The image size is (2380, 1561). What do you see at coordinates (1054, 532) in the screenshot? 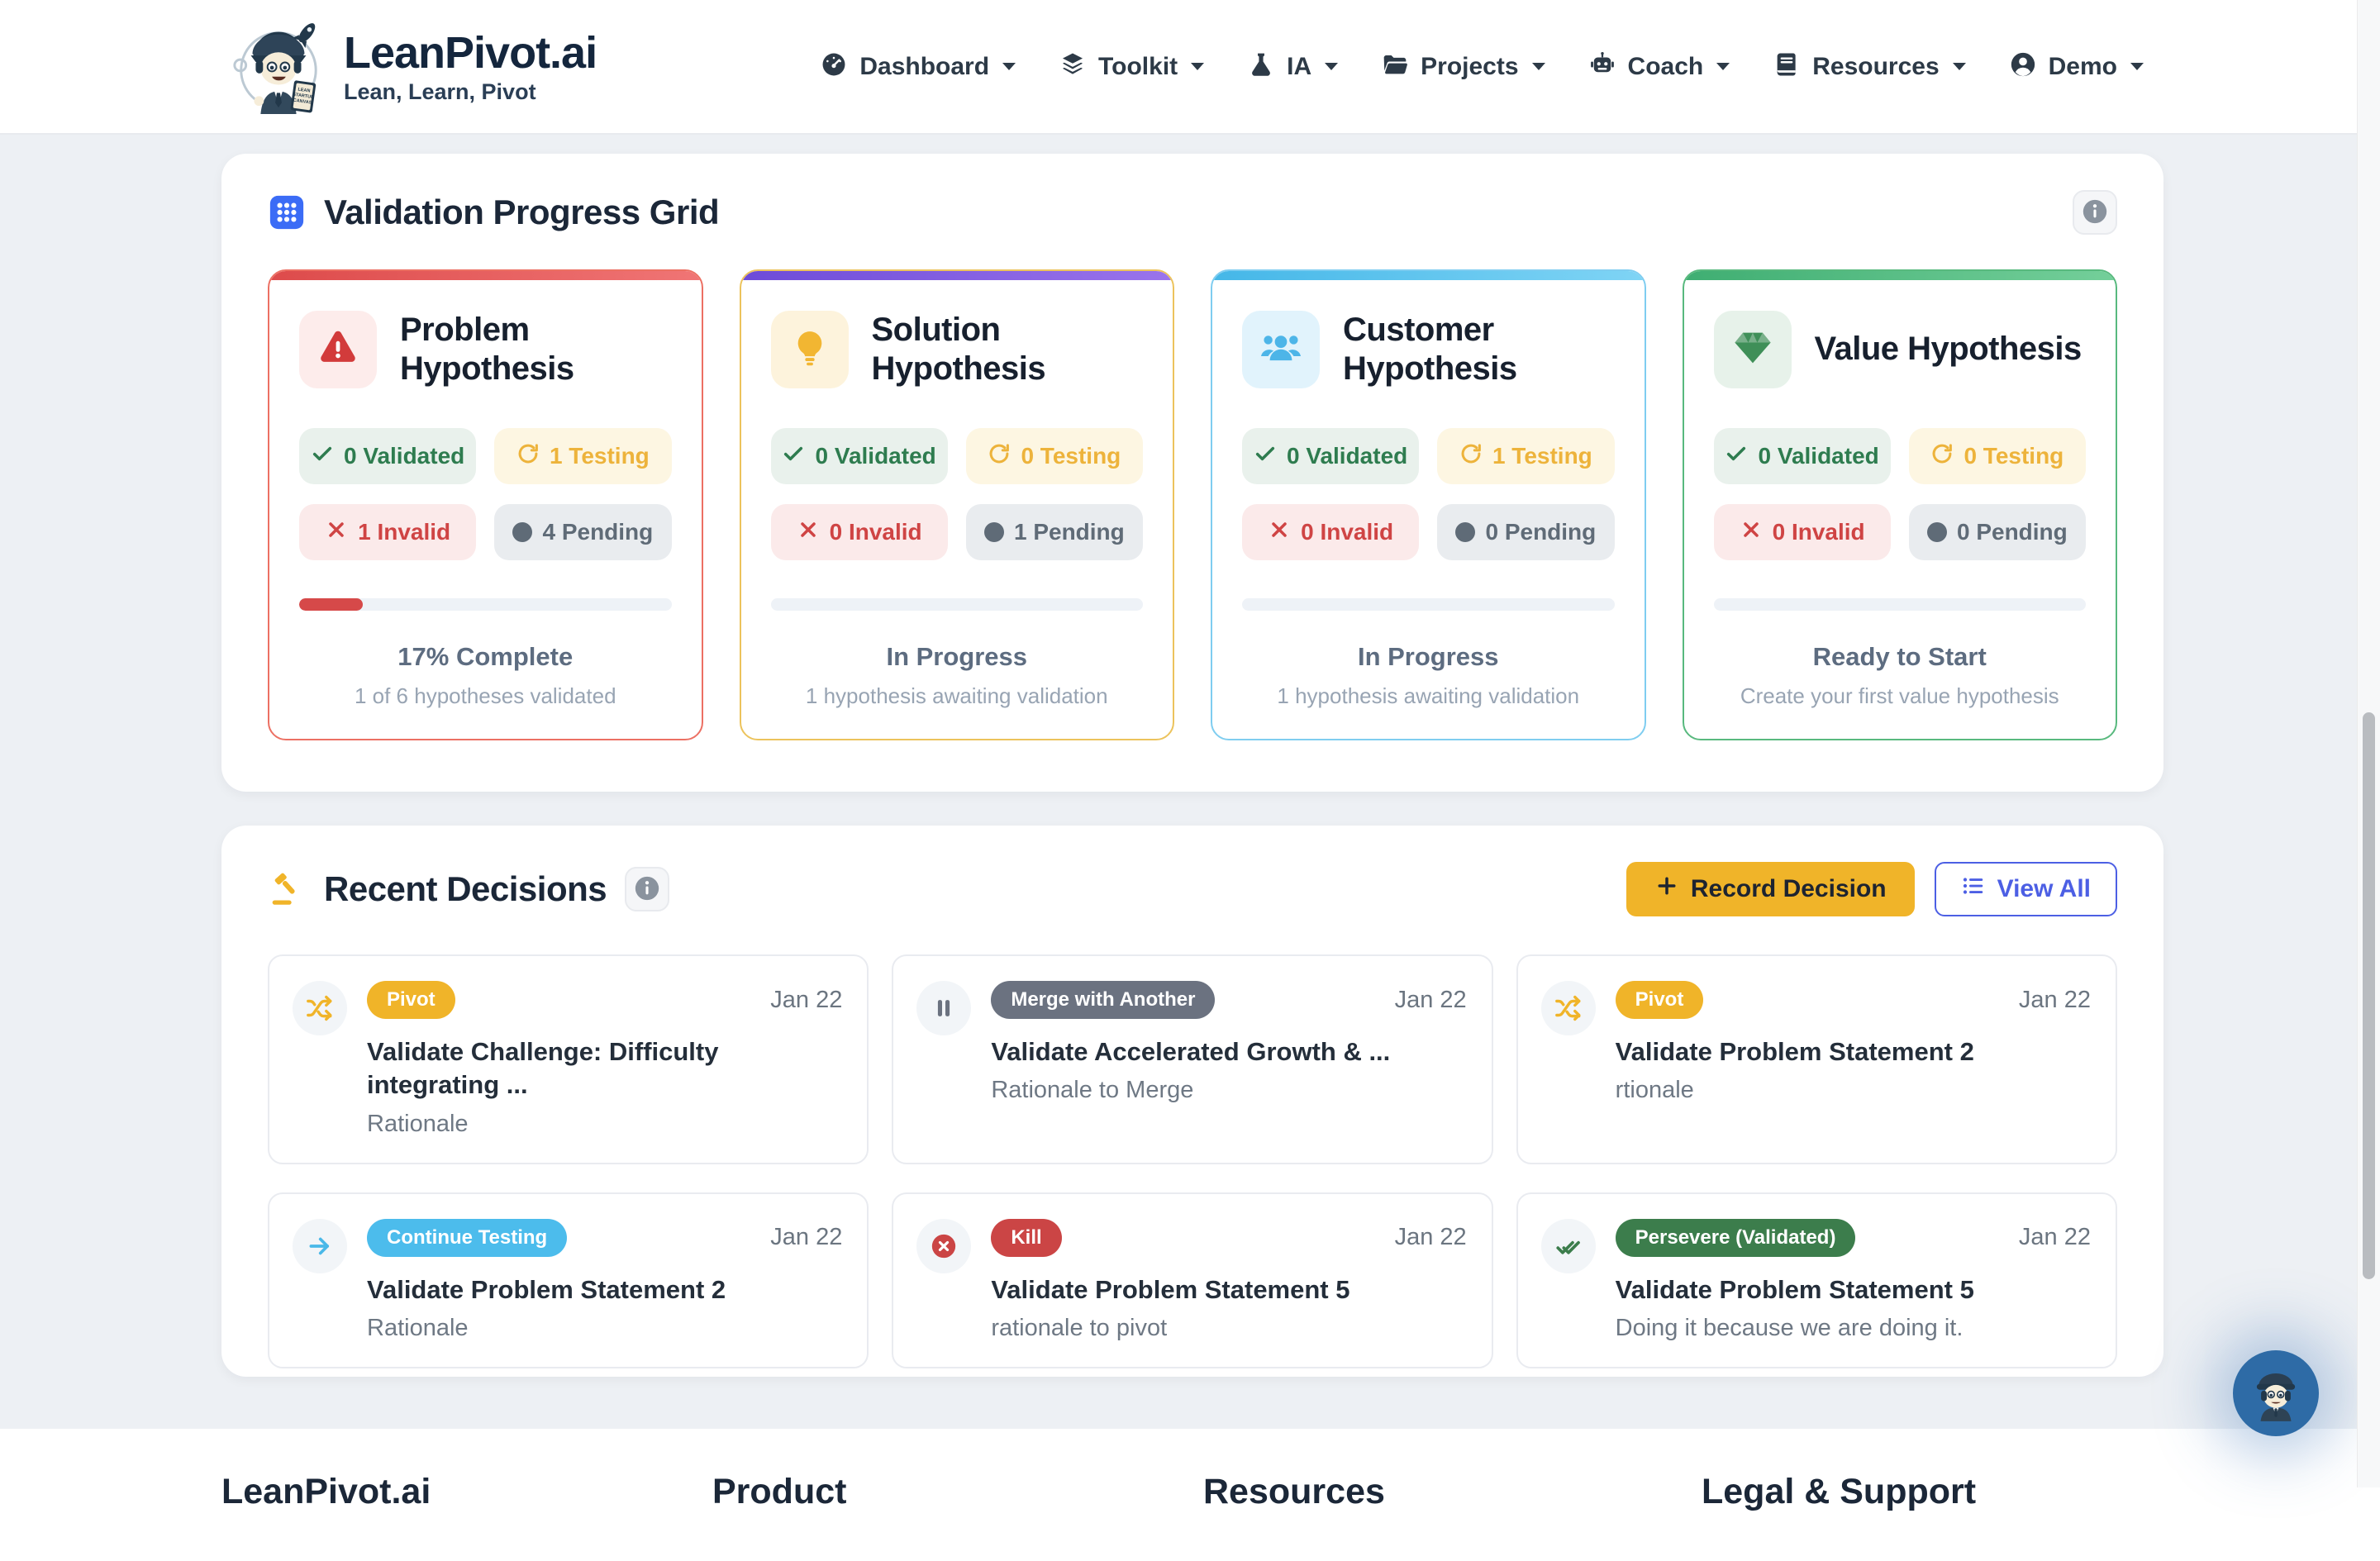
I see `pending-badge: 1 Pending` at bounding box center [1054, 532].